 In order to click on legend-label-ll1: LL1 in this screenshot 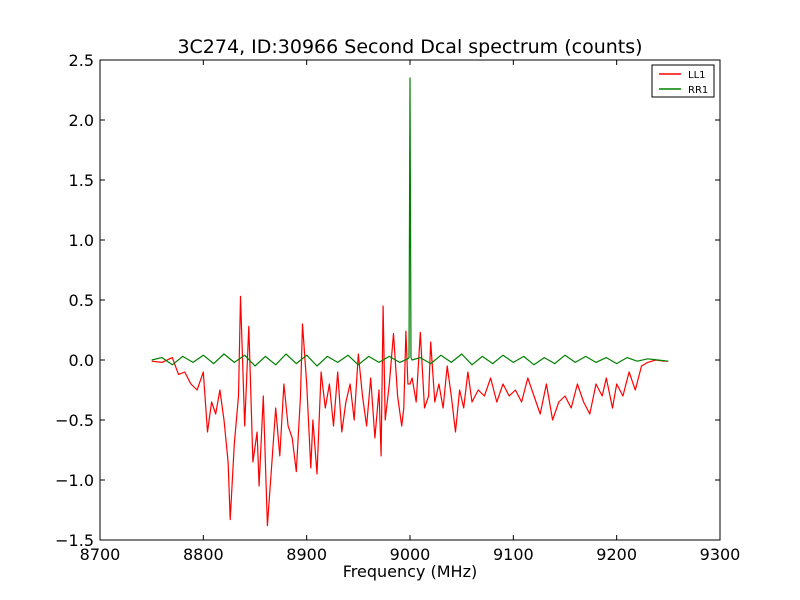, I will do `click(697, 75)`.